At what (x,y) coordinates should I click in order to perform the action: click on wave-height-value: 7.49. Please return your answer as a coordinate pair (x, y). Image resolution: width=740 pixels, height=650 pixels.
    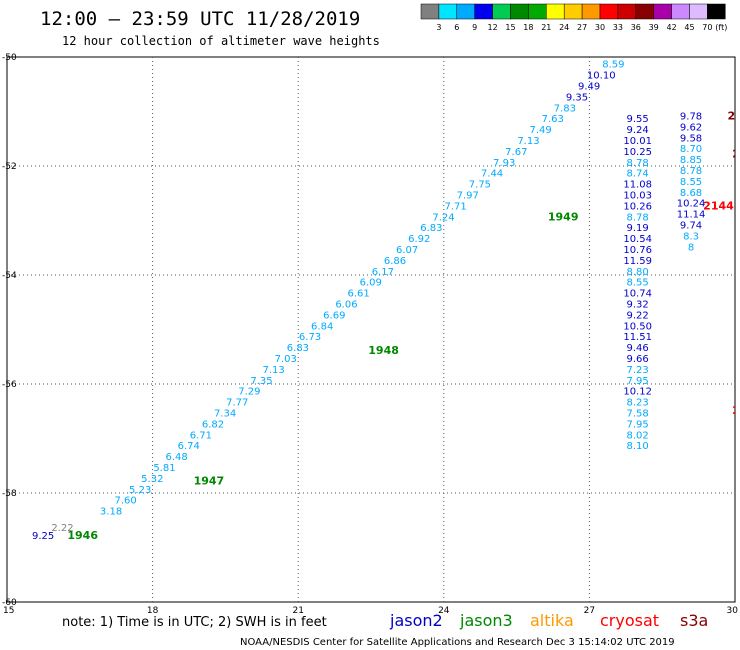
    Looking at the image, I should click on (540, 130).